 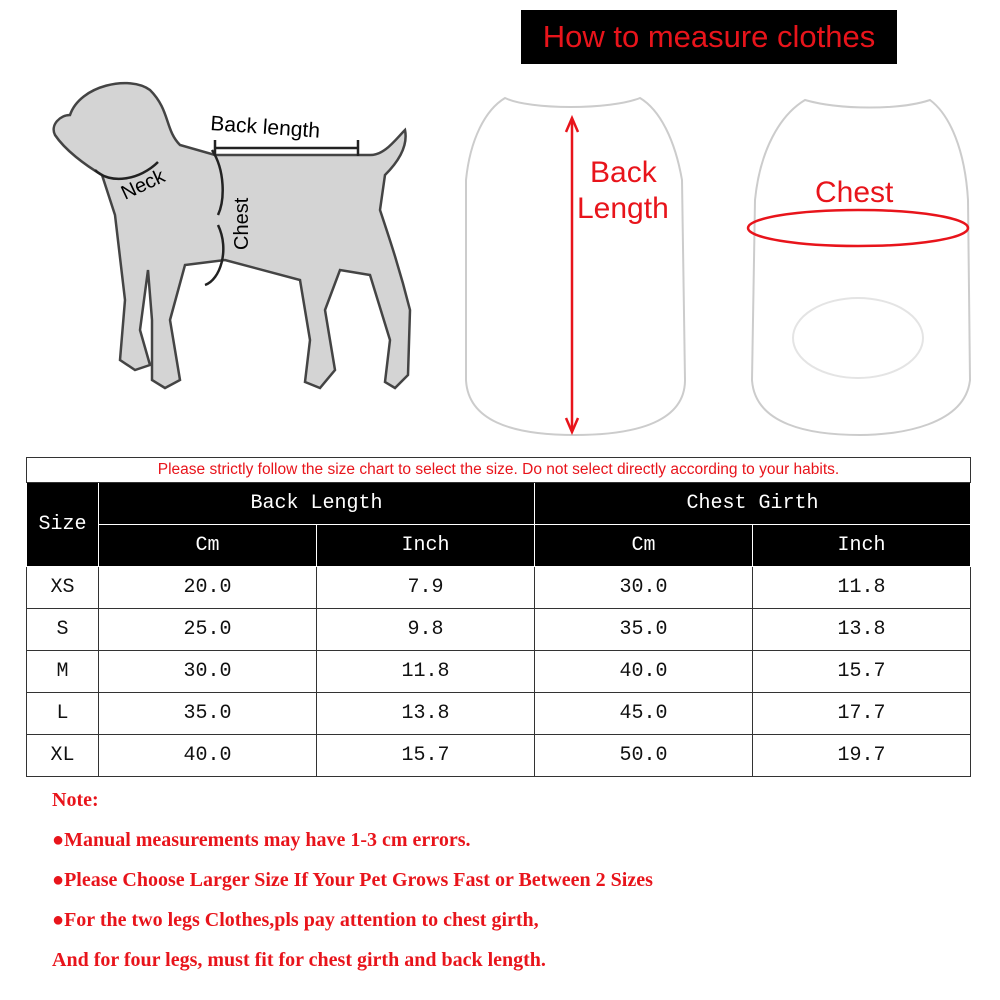 I want to click on value-cell: 7.9, so click(x=425, y=587).